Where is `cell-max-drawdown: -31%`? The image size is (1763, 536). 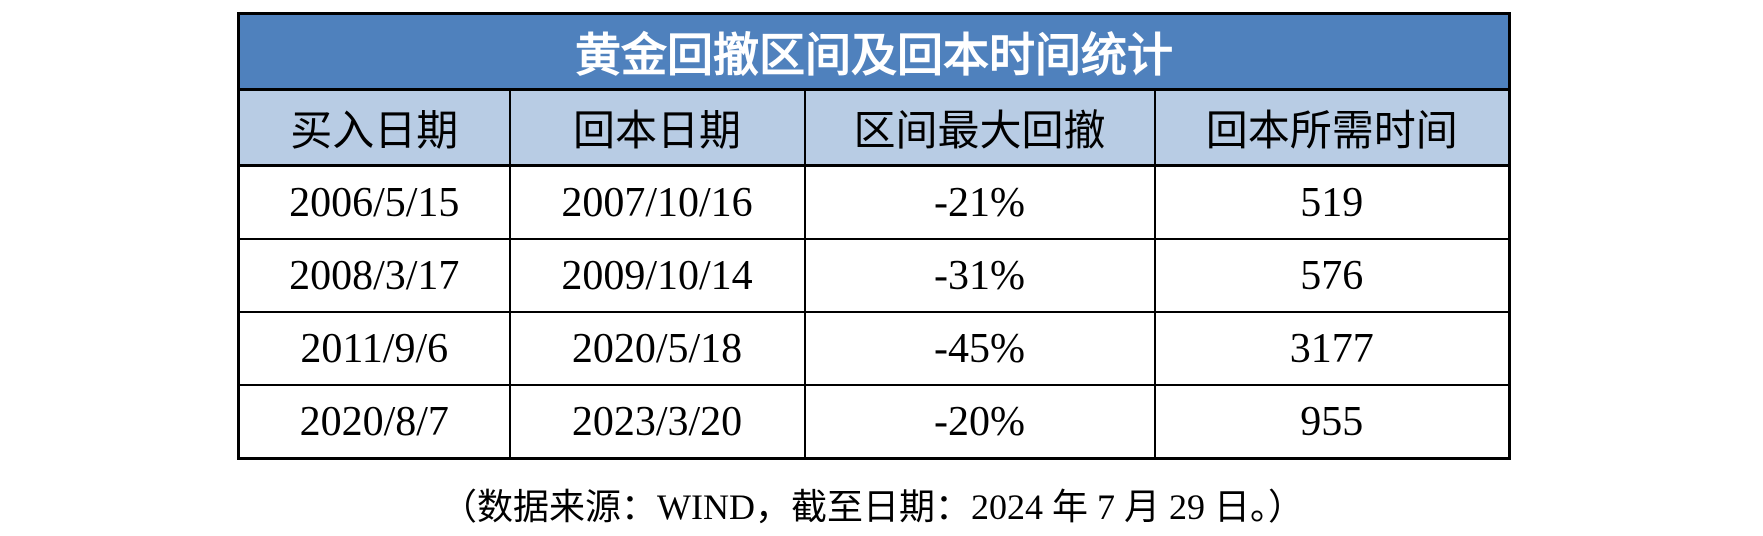
cell-max-drawdown: -31% is located at coordinates (979, 275).